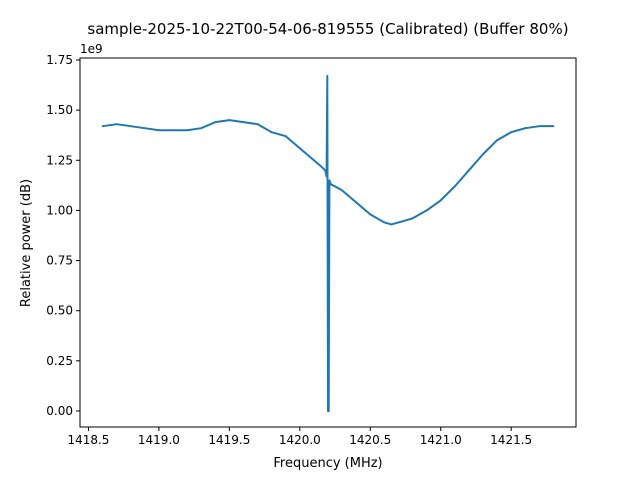  I want to click on y-tick-label: 0.50, so click(59, 311).